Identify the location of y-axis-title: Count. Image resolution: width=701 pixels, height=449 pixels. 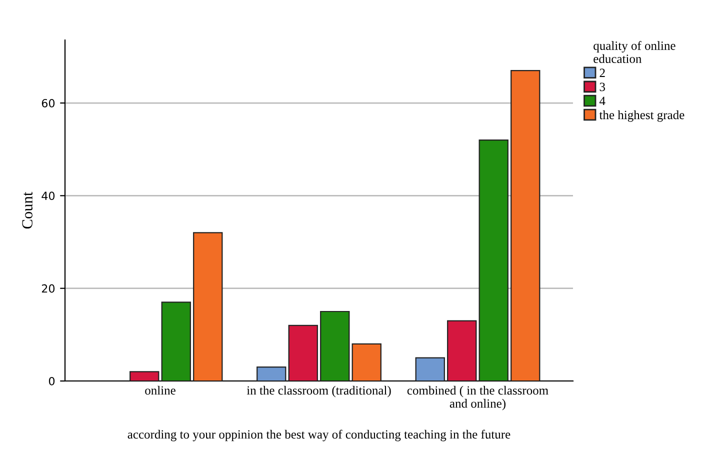
(27, 210).